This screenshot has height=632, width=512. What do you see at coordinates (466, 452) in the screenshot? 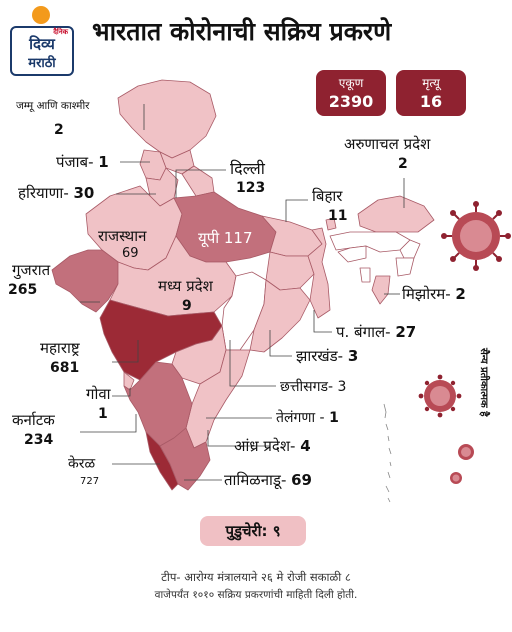
I see `virus-icon-tiny` at bounding box center [466, 452].